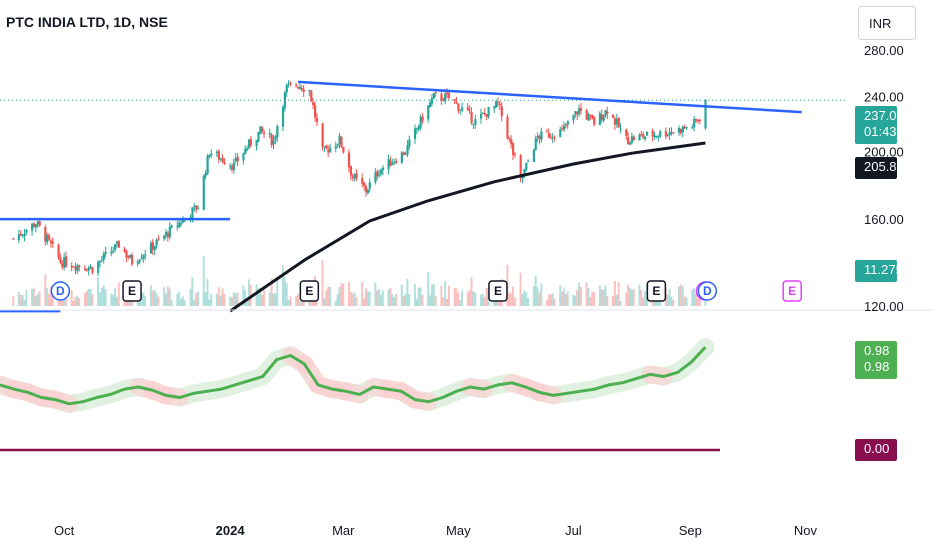 The height and width of the screenshot is (550, 932). I want to click on volume-label: 11.275 M, so click(890, 269).